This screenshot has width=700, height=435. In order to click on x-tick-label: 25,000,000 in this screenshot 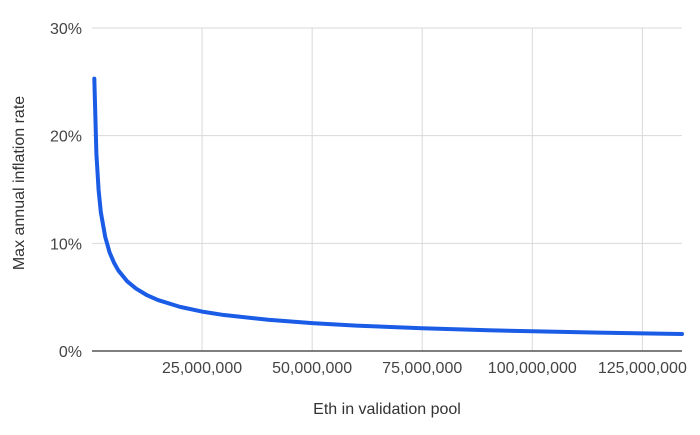, I will do `click(202, 368)`.